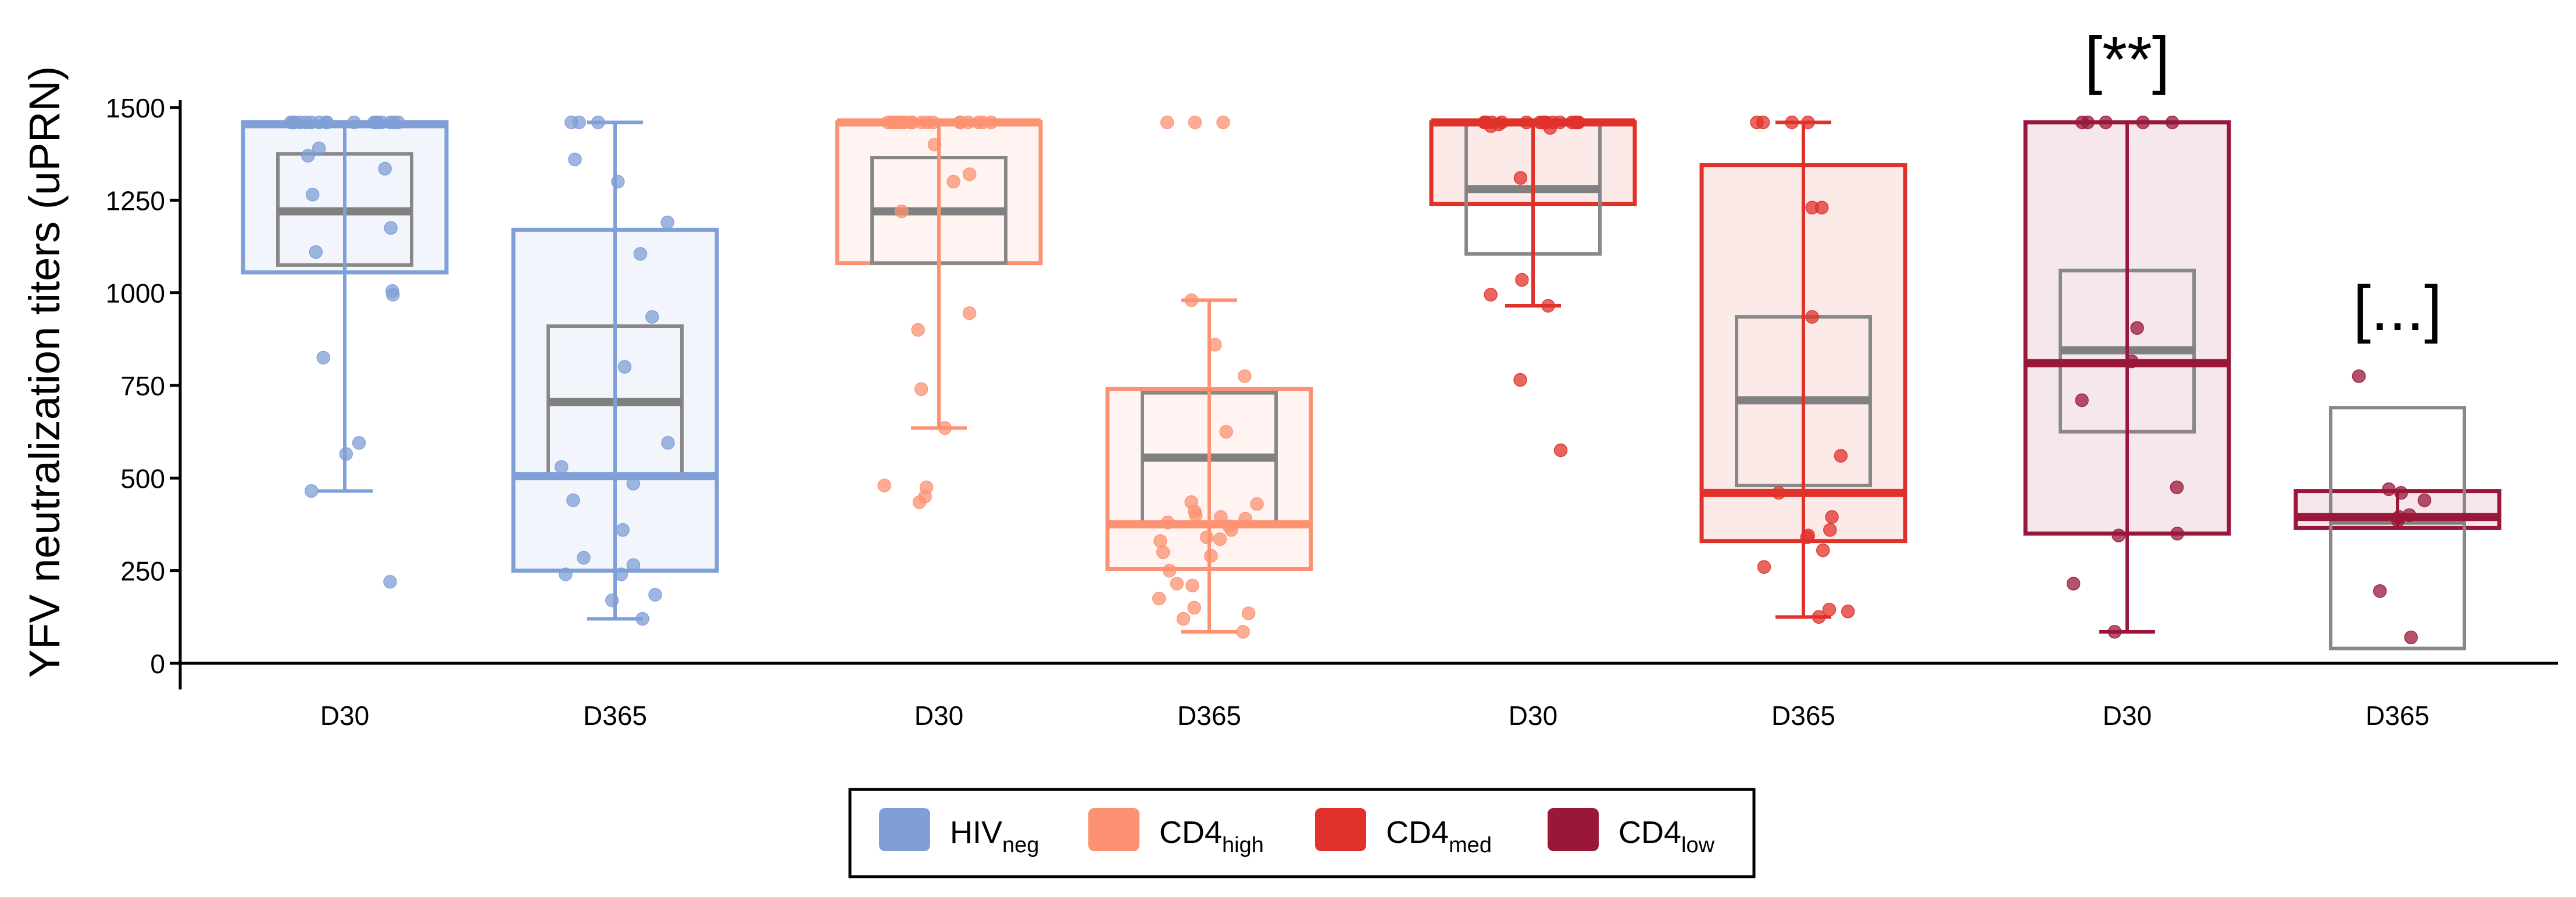 This screenshot has height=897, width=2576. What do you see at coordinates (135, 108) in the screenshot?
I see `y-tick-label: 1500` at bounding box center [135, 108].